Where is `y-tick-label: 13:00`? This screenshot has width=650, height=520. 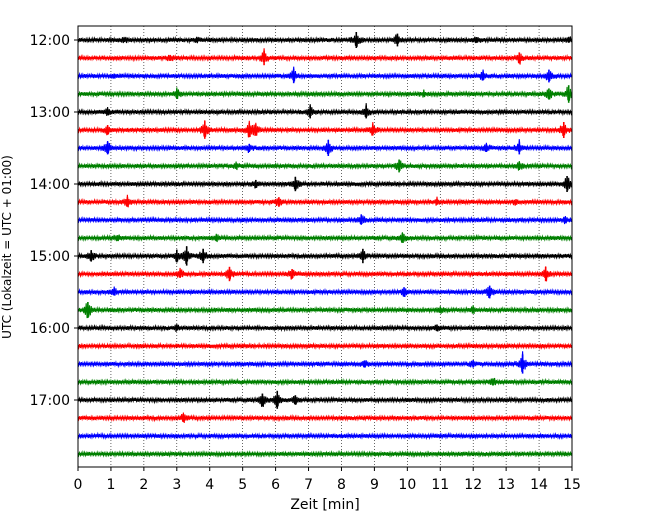 y-tick-label: 13:00 is located at coordinates (50, 113).